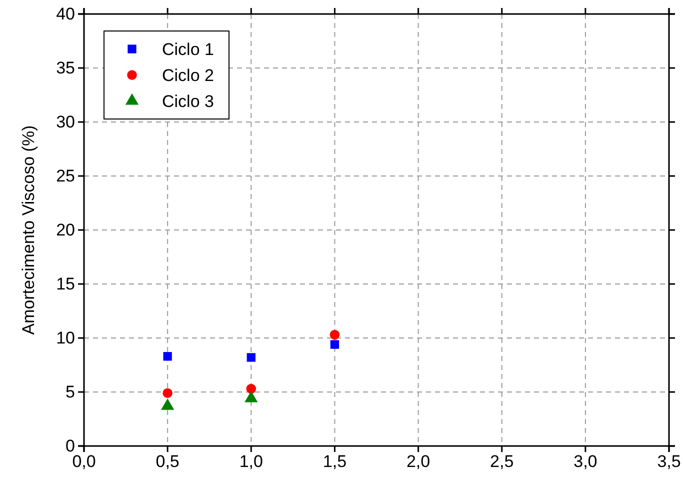 The image size is (683, 488). I want to click on x-tick-label: 1,5, so click(334, 462).